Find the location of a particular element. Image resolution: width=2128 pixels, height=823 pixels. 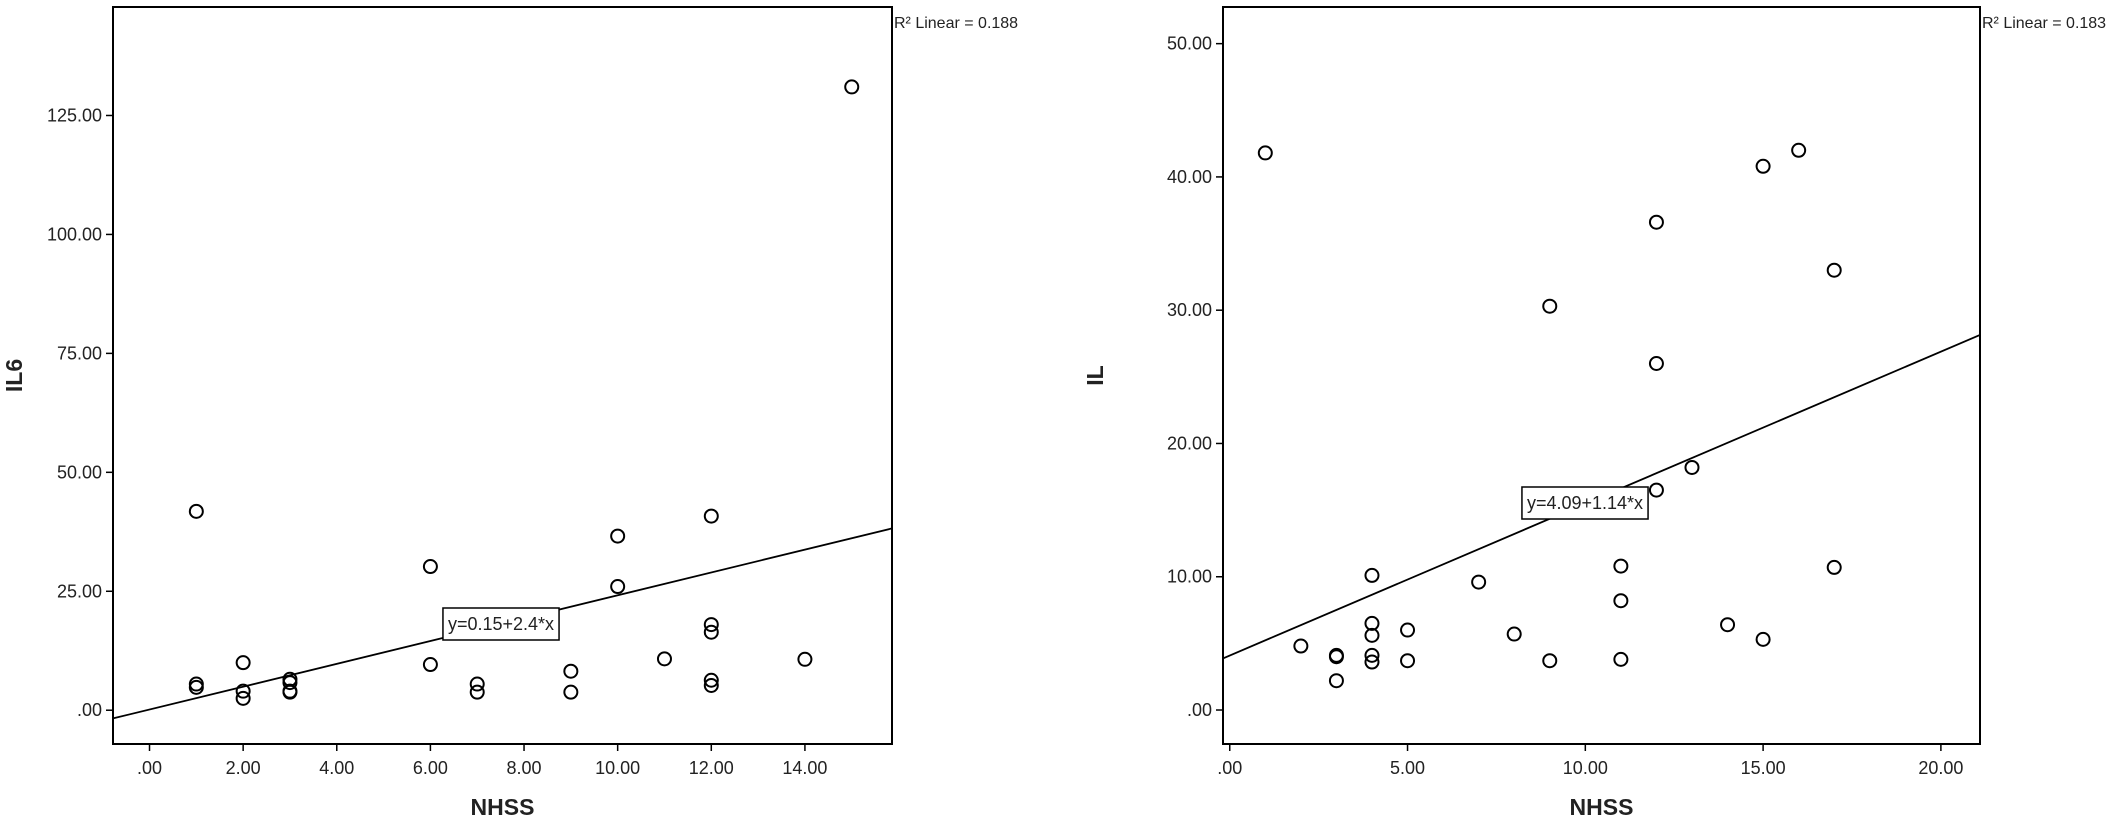

x-tick-label: 12.00 is located at coordinates (711, 768).